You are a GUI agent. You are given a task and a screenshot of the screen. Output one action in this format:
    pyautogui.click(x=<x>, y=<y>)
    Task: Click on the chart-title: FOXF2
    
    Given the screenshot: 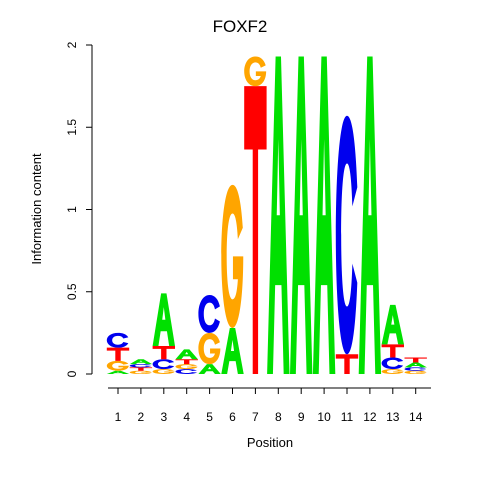 What is the action you would take?
    pyautogui.click(x=240, y=26)
    